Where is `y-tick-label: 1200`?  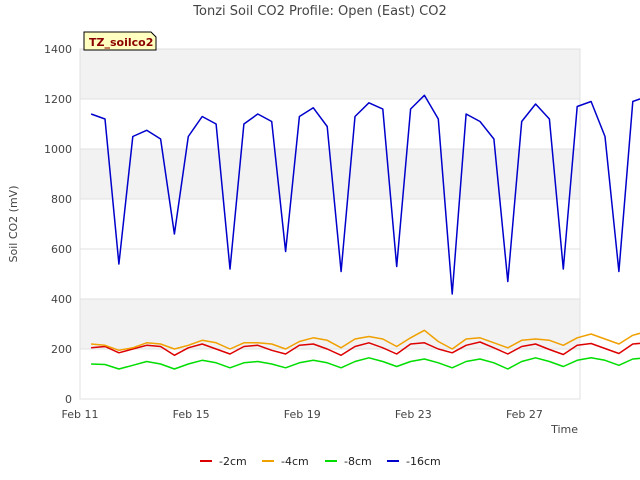
y-tick-label: 1200 is located at coordinates (58, 99).